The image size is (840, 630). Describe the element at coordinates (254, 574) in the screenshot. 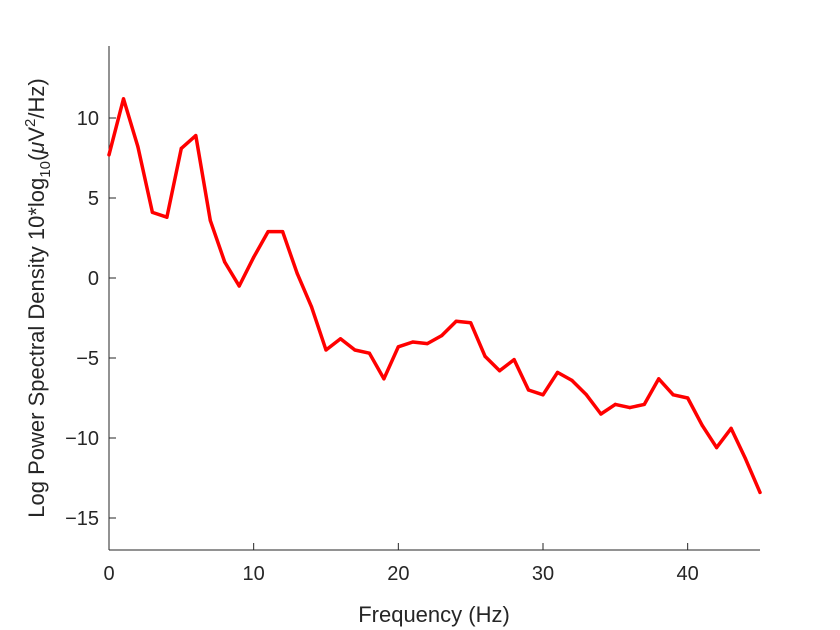

I see `x-tick-label: 10` at that location.